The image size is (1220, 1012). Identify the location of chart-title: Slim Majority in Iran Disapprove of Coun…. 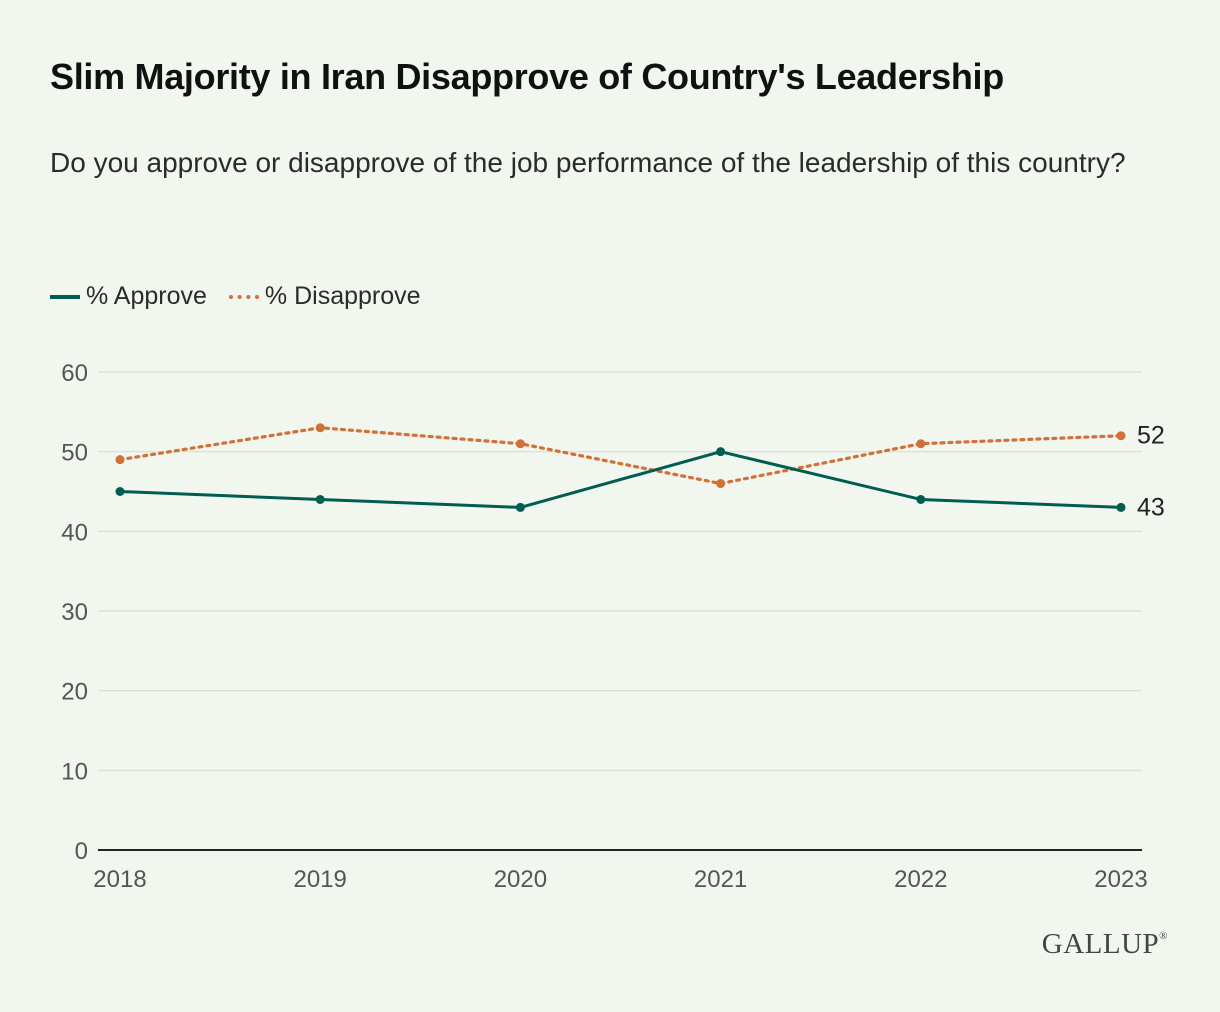
(527, 76).